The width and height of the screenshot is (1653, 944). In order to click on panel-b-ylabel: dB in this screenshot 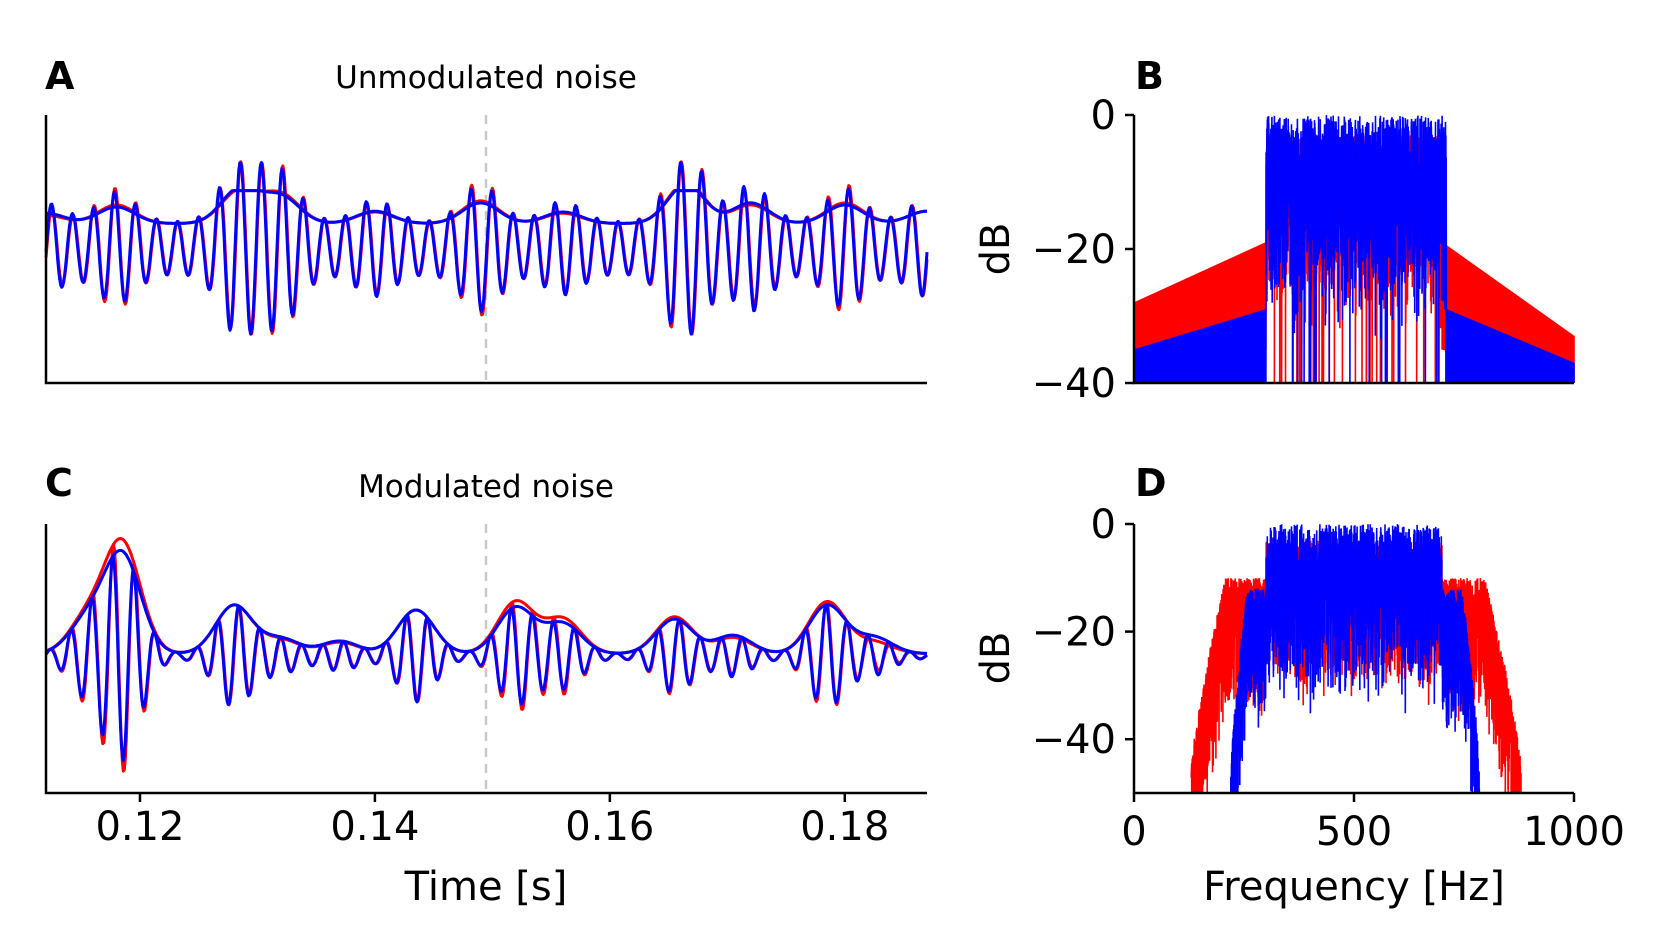, I will do `click(996, 249)`.